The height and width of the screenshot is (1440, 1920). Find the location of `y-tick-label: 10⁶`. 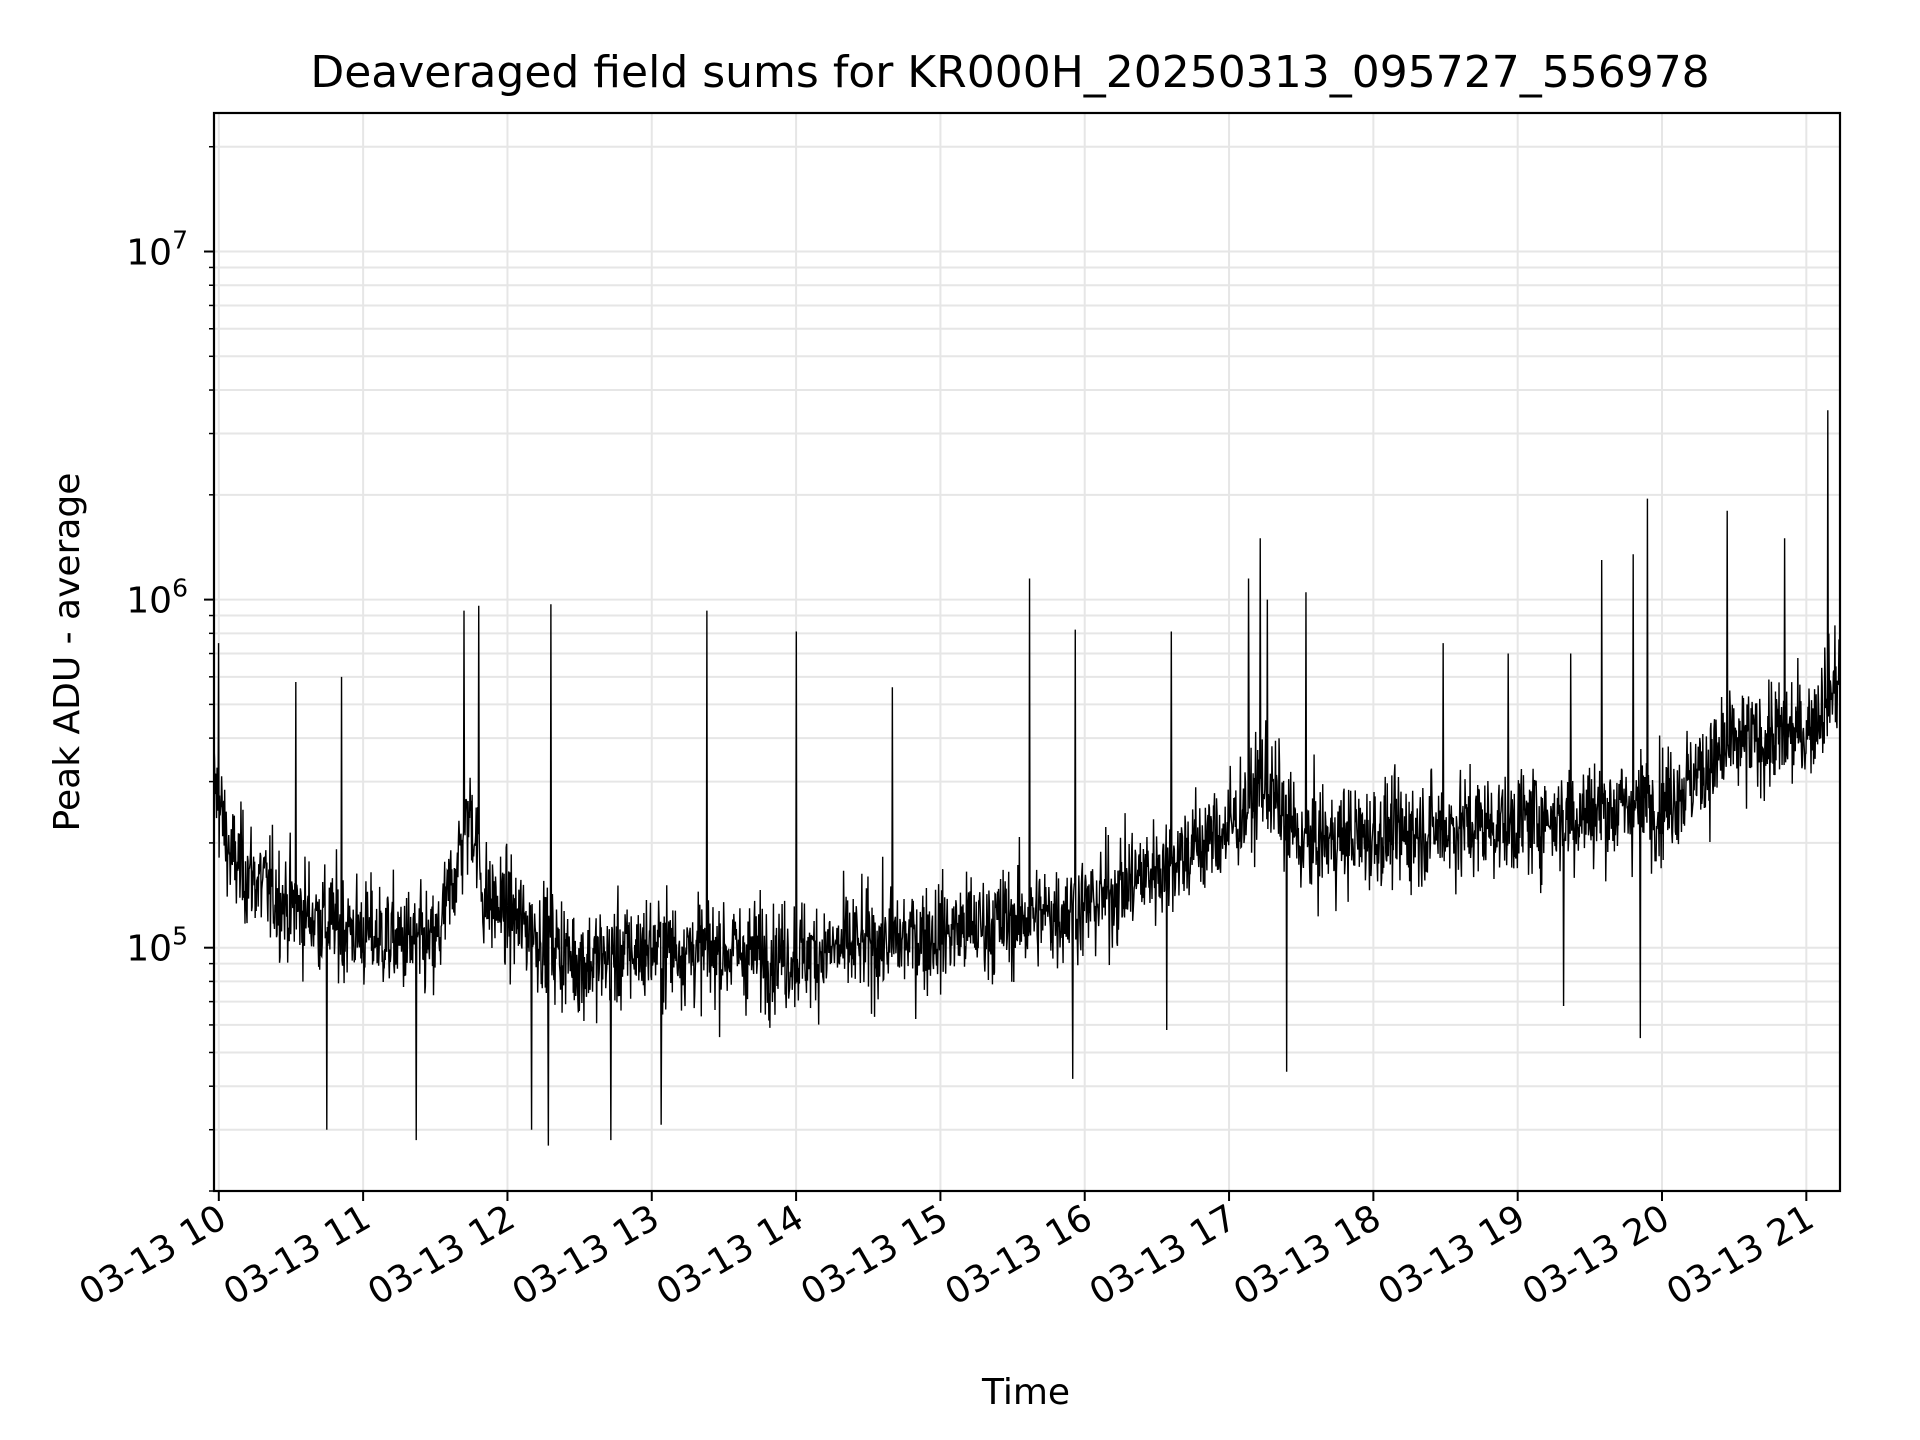

y-tick-label: 10⁶ is located at coordinates (157, 598).